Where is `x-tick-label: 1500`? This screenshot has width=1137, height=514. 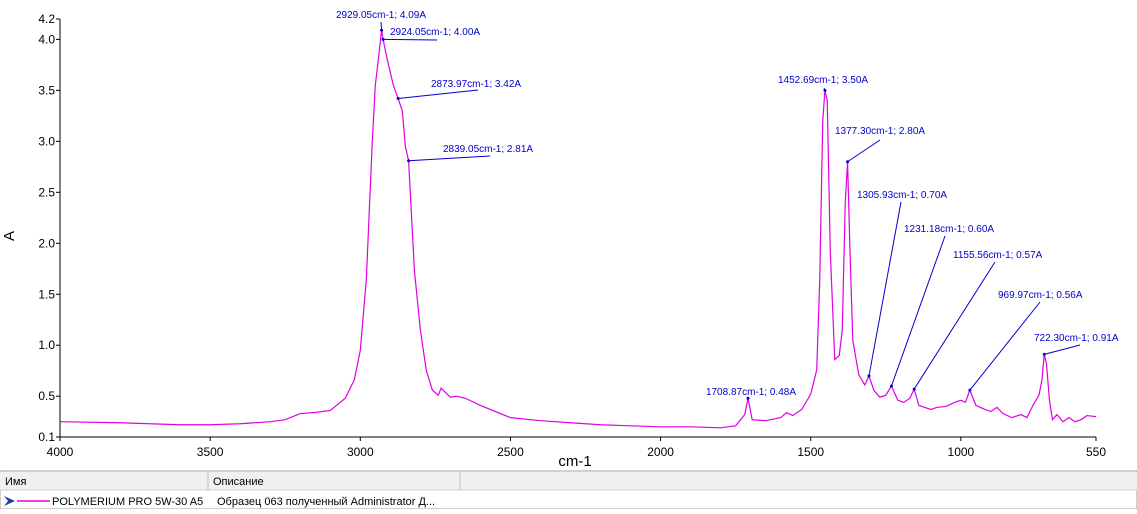 x-tick-label: 1500 is located at coordinates (810, 452).